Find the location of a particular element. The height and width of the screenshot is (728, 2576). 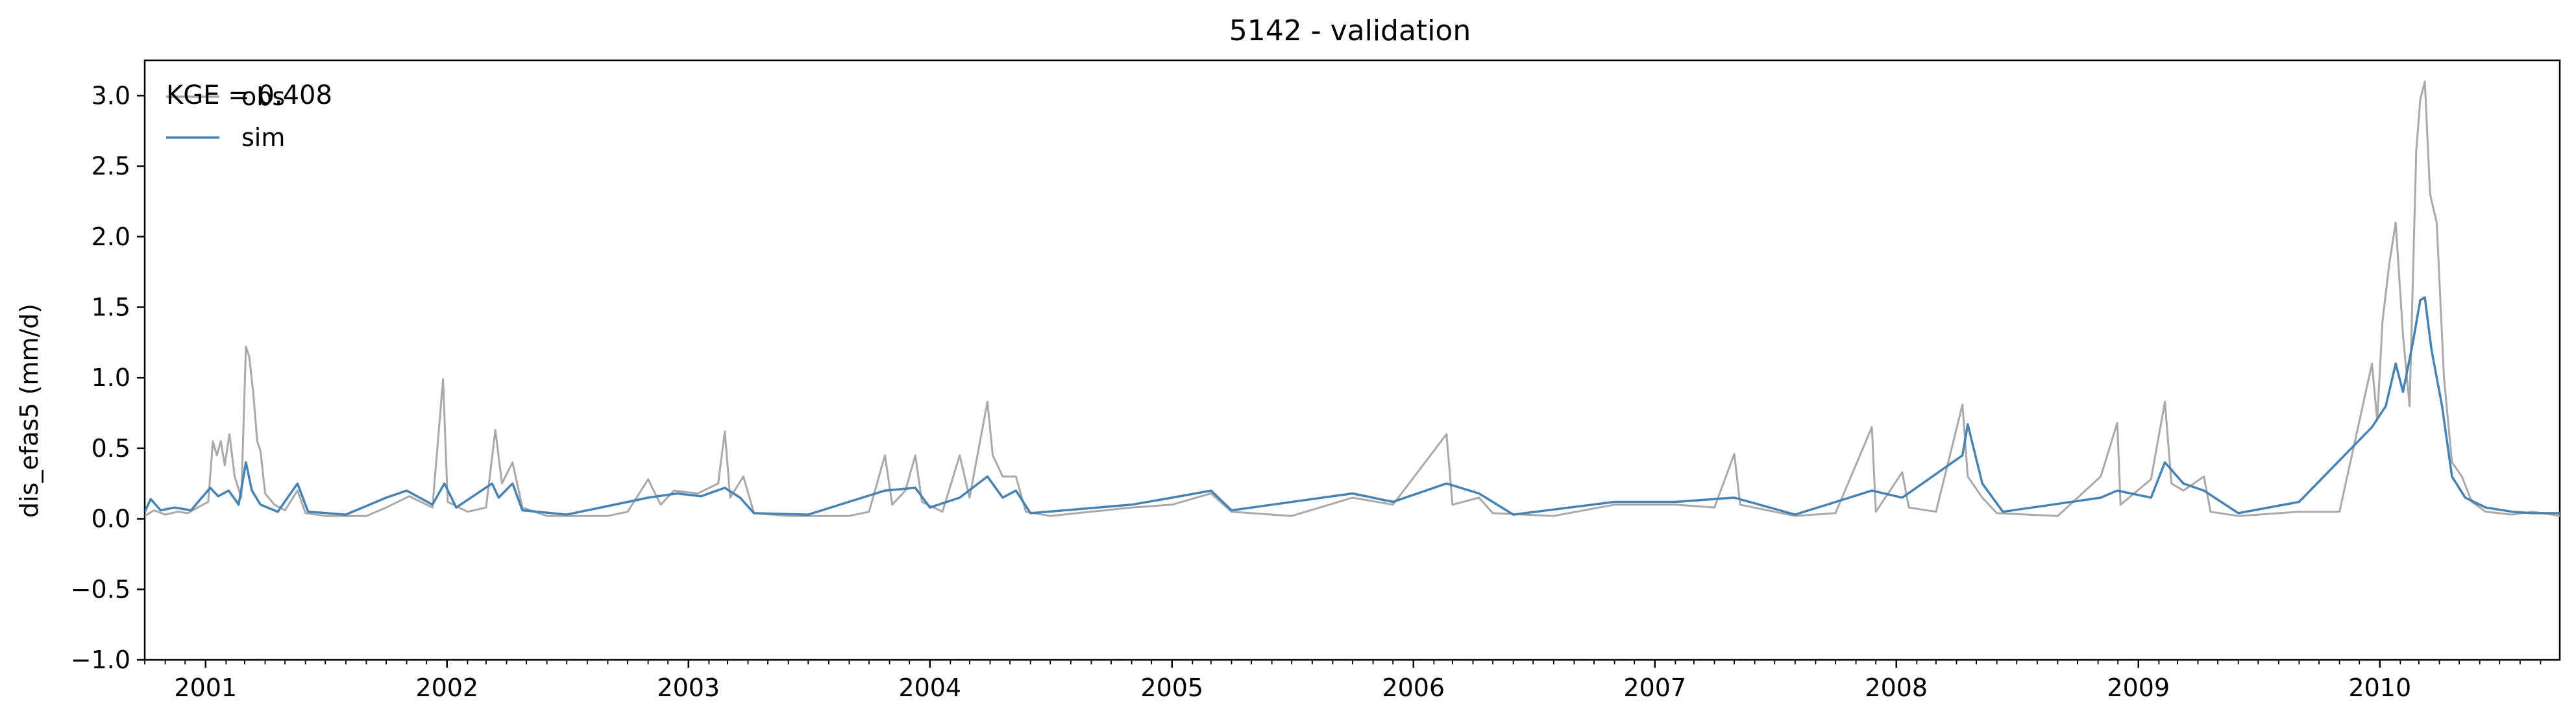

y-tick-label: 1.5 is located at coordinates (111, 307).